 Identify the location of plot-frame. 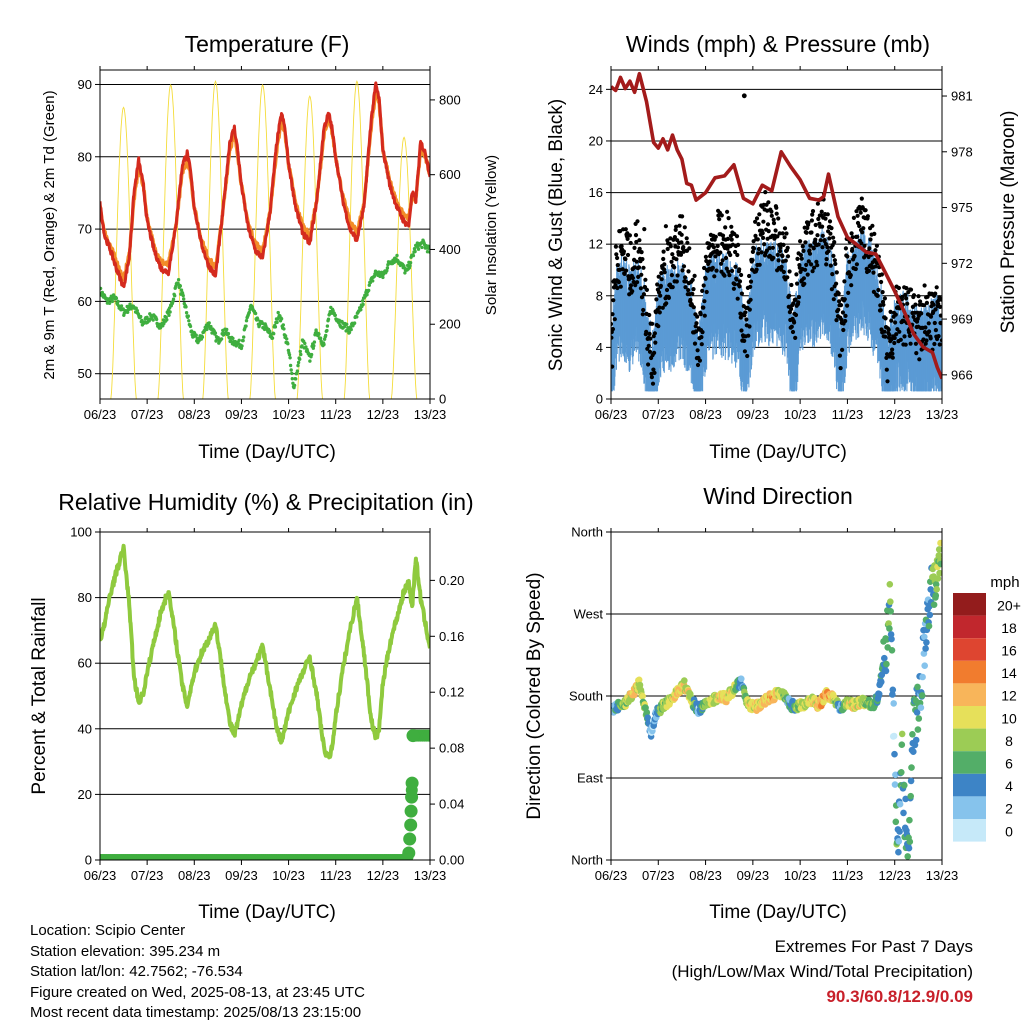
(265, 696).